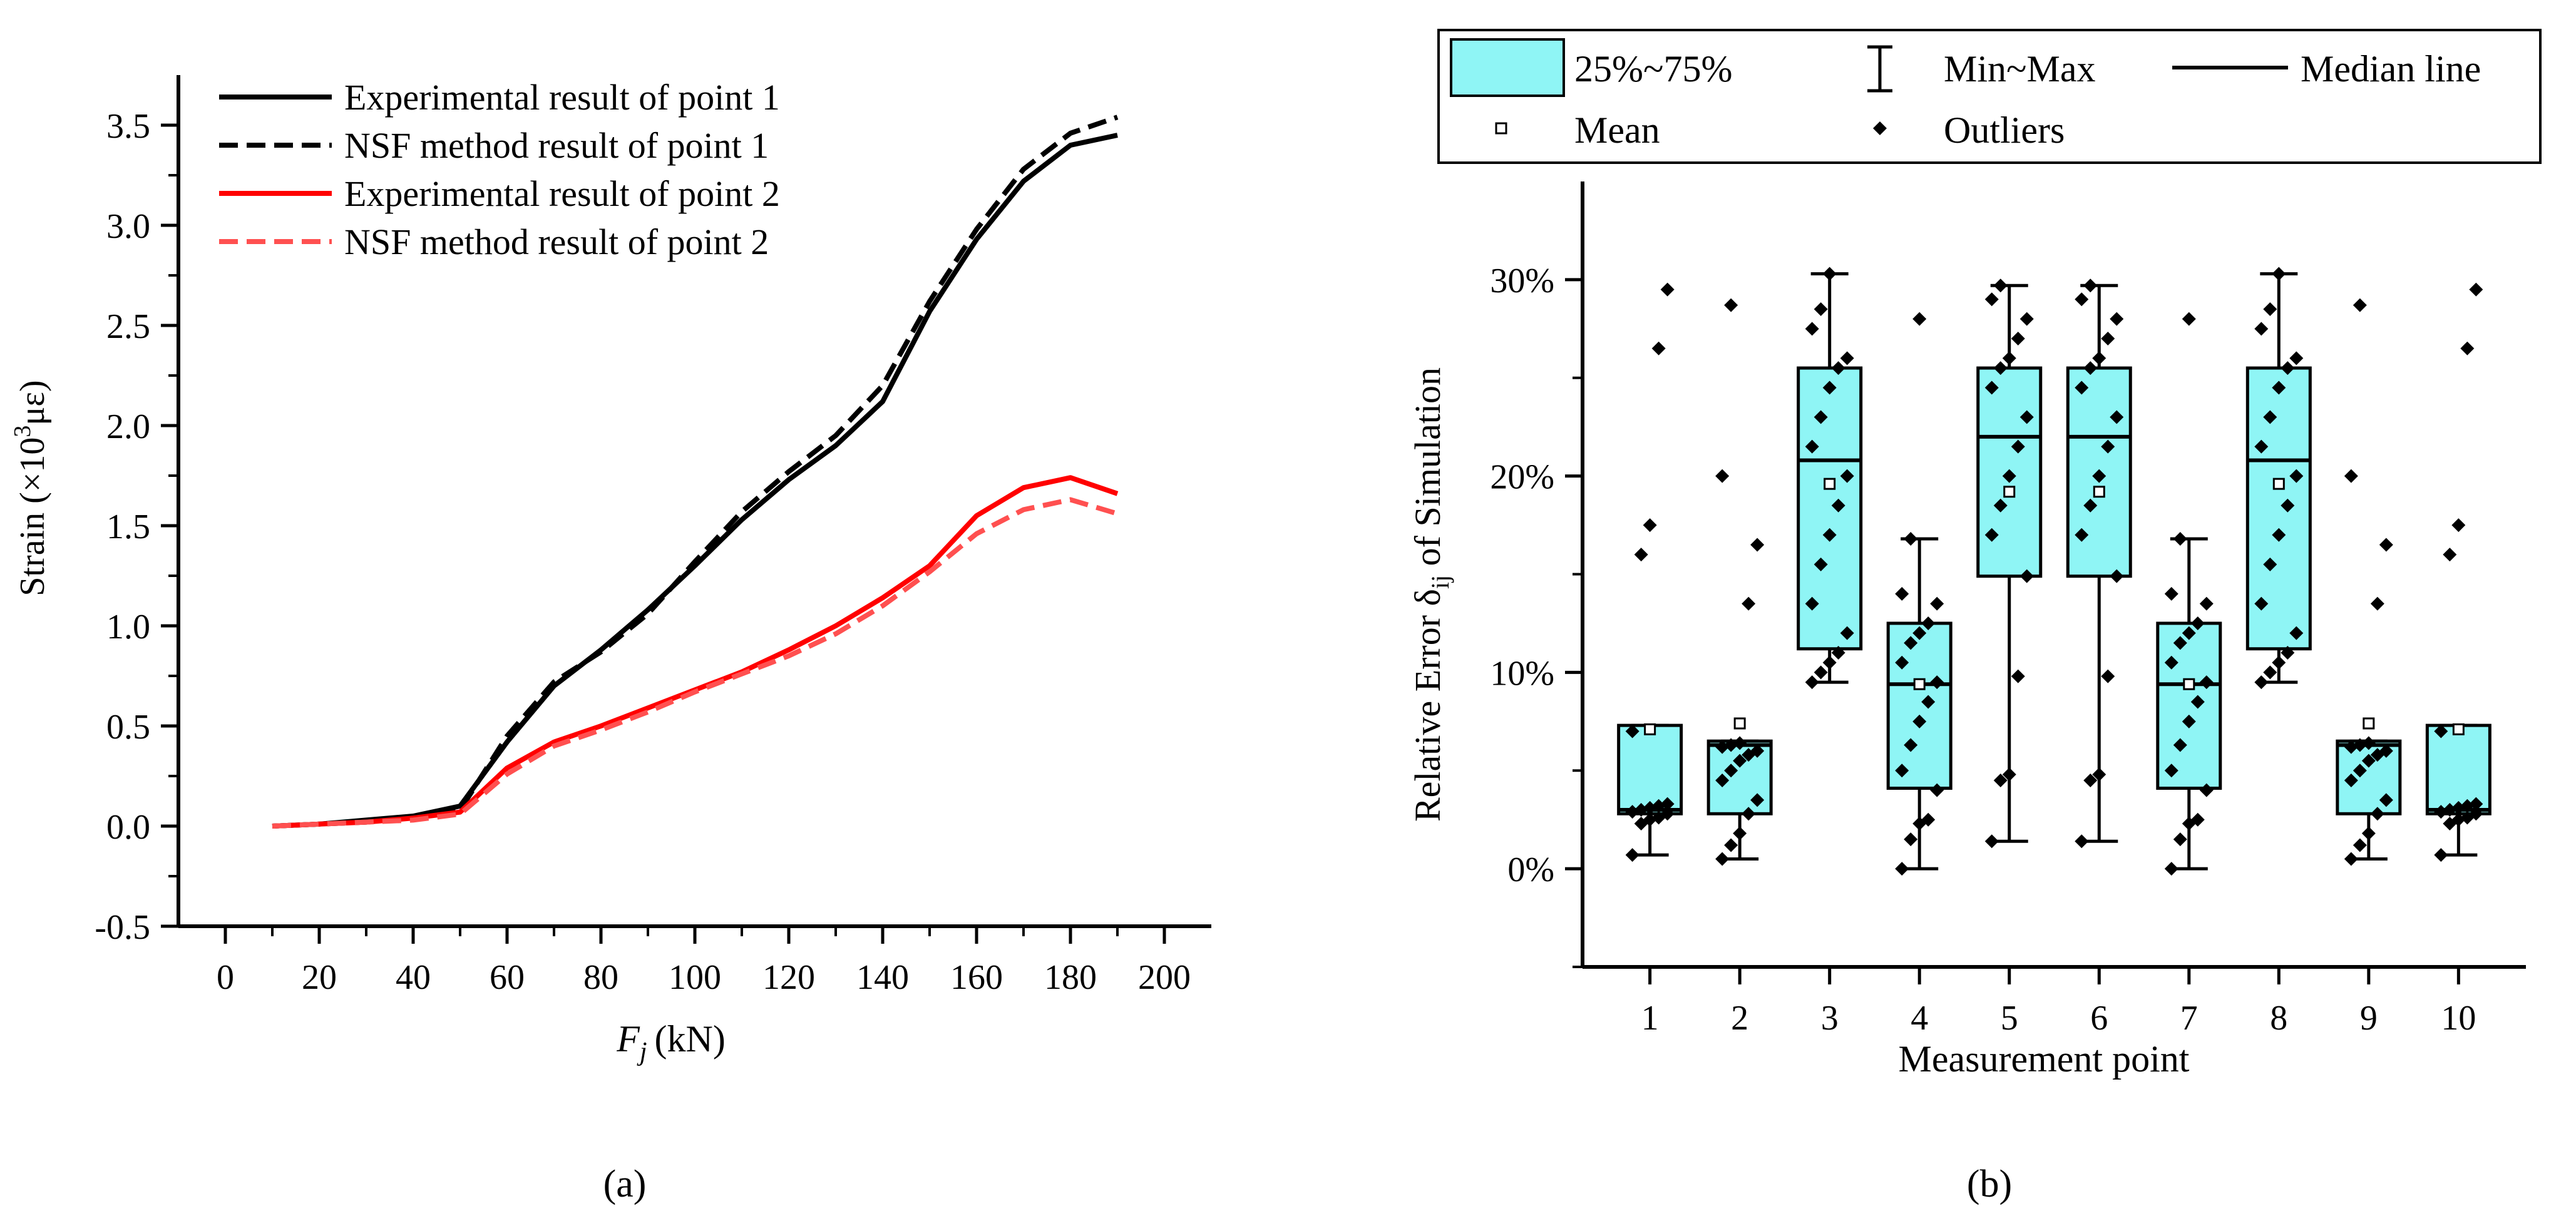  What do you see at coordinates (2099, 1019) in the screenshot?
I see `x-tick-label: 6` at bounding box center [2099, 1019].